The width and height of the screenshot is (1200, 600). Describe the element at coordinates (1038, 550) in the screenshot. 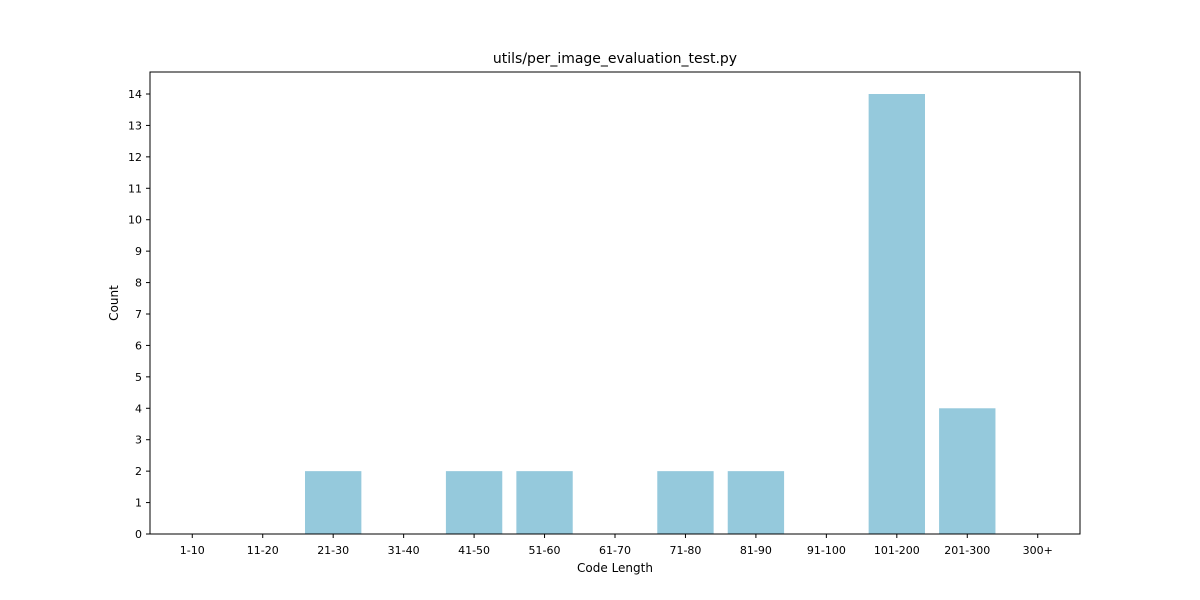

I see `x-tick-label: 300+` at that location.